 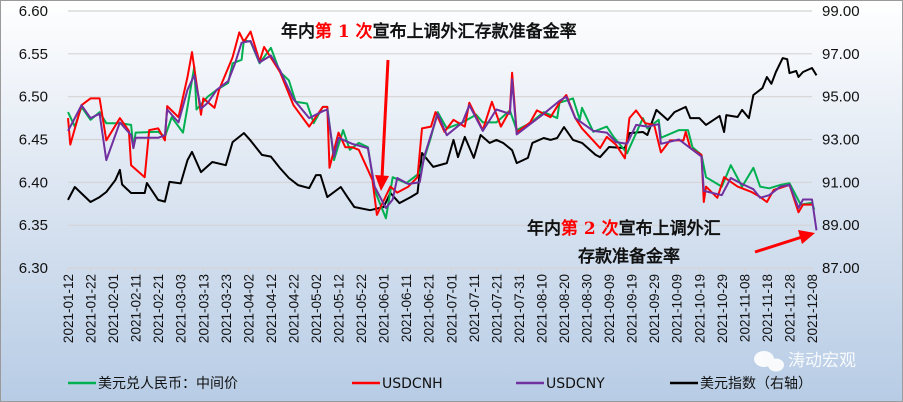 I want to click on x-tick-label: 2021-03-03, so click(x=181, y=308).